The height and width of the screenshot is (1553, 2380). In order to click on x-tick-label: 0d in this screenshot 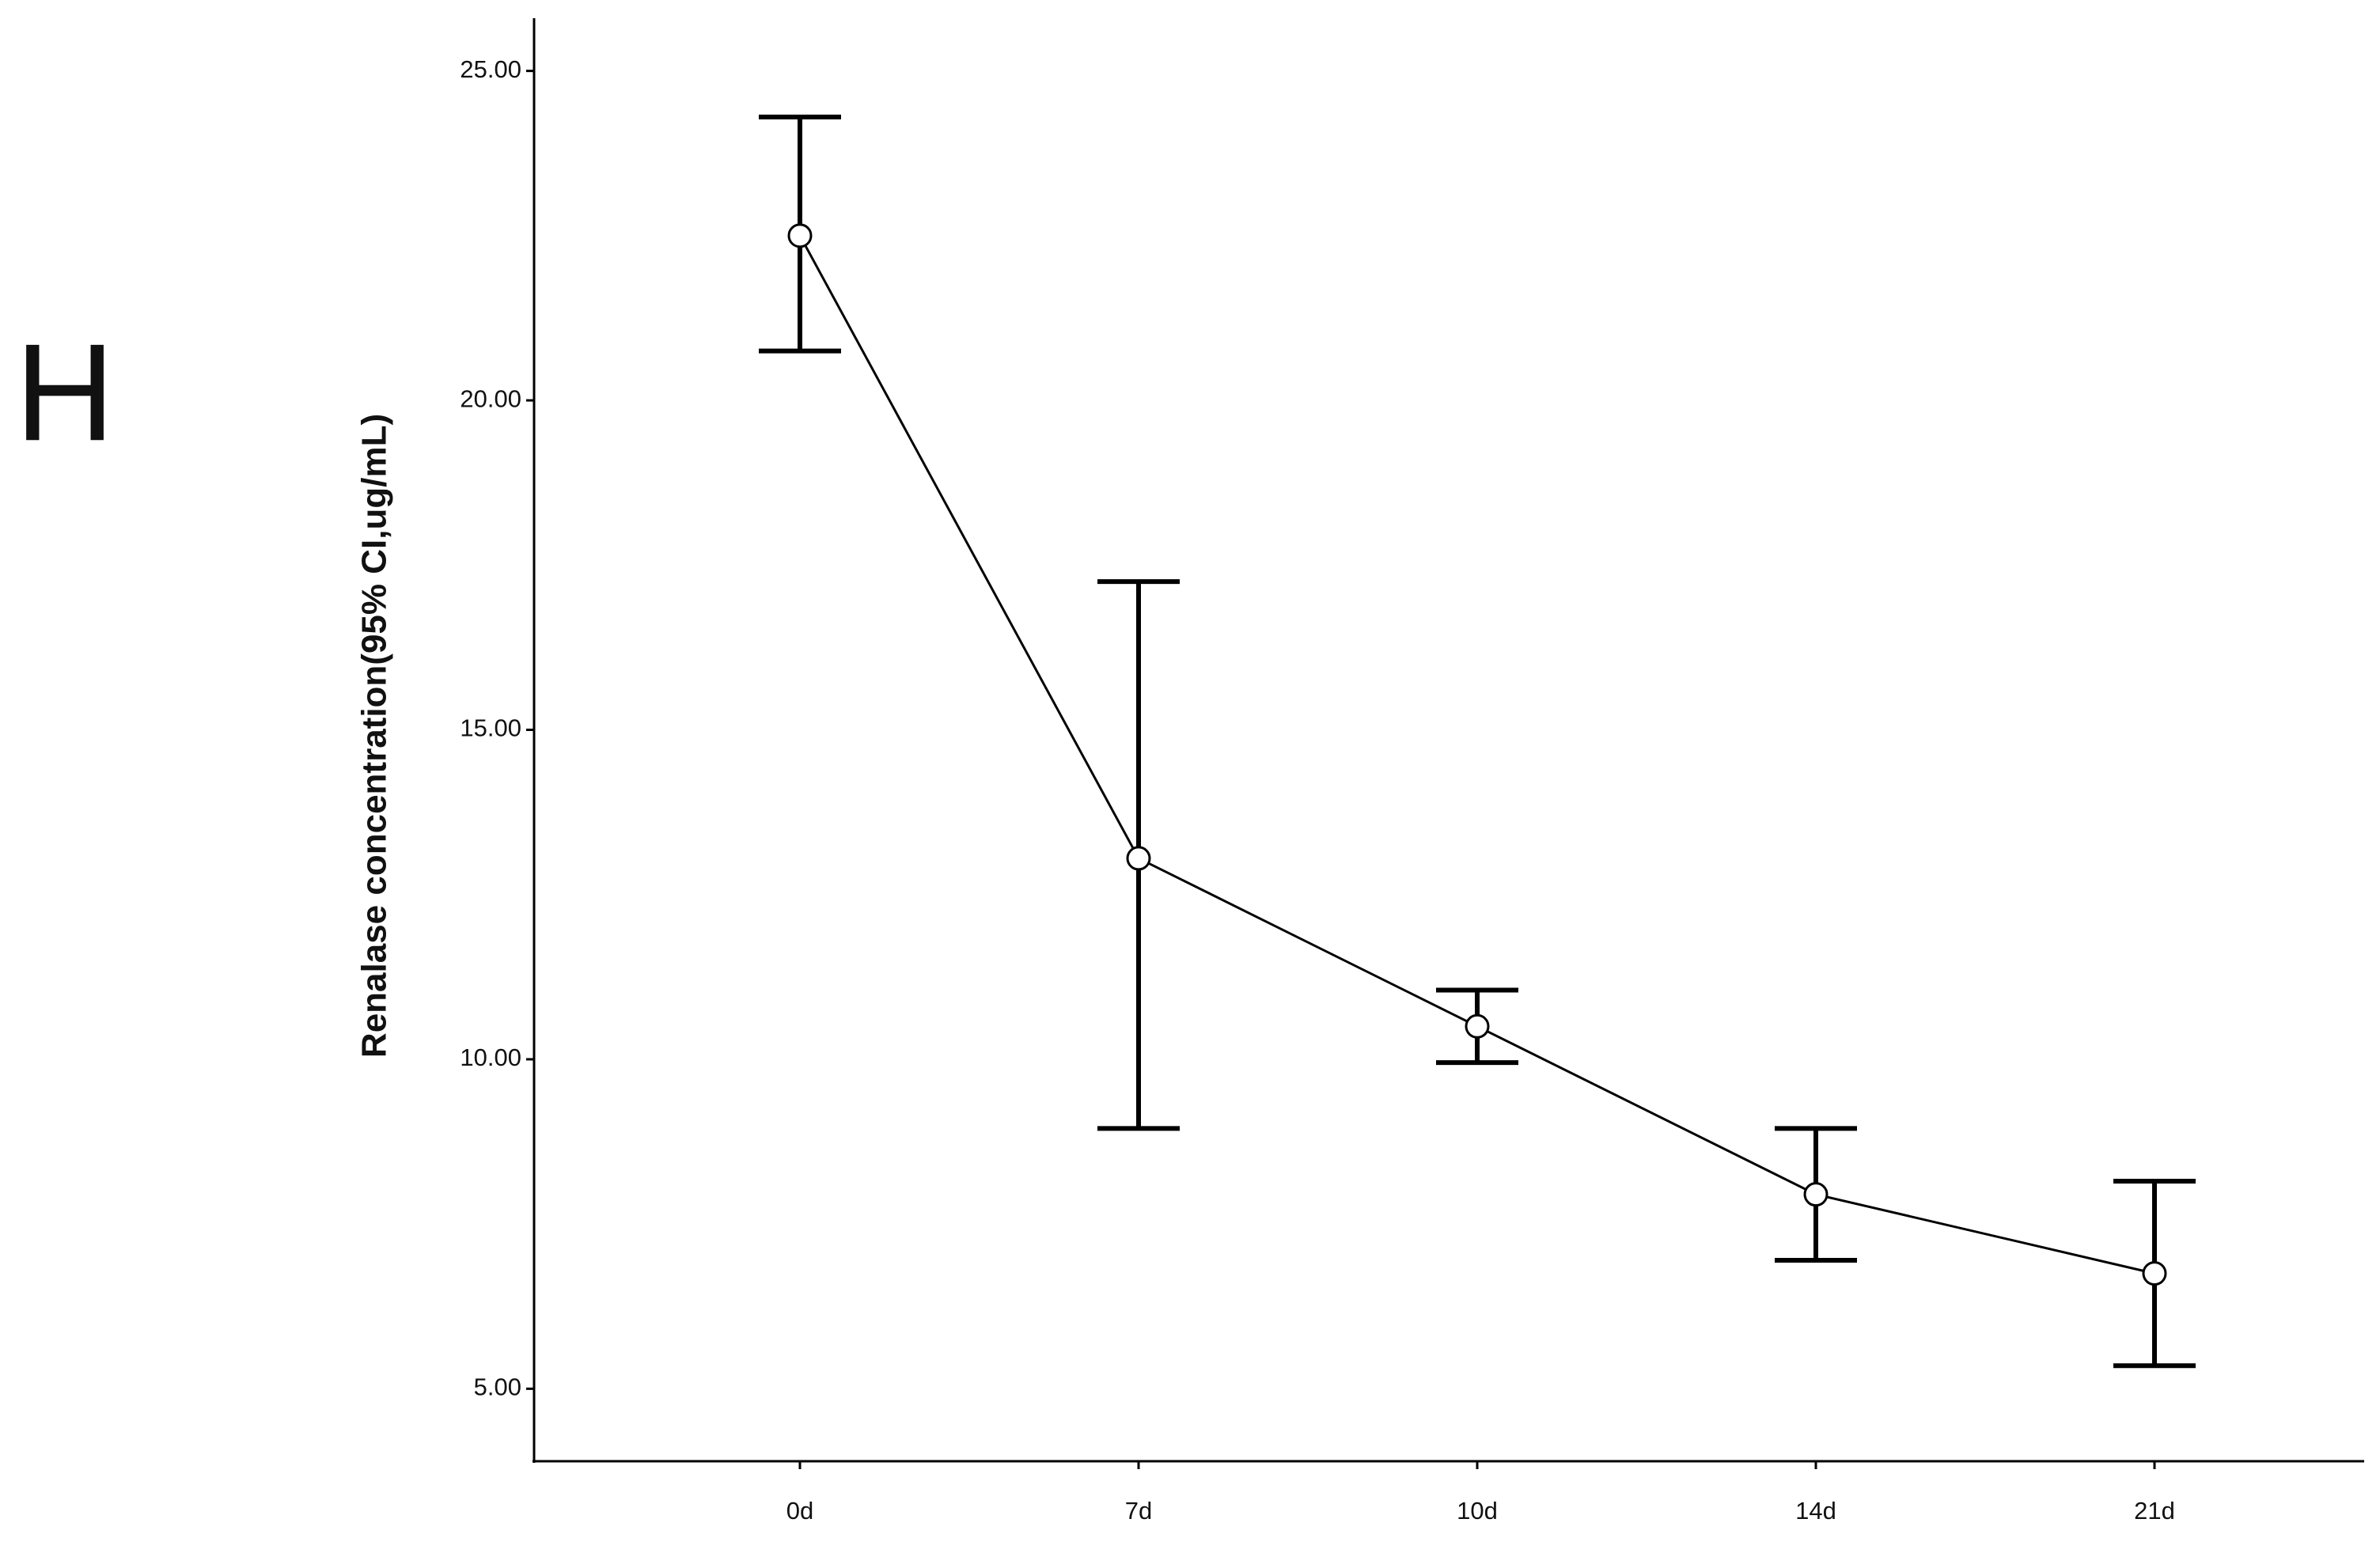, I will do `click(799, 1511)`.